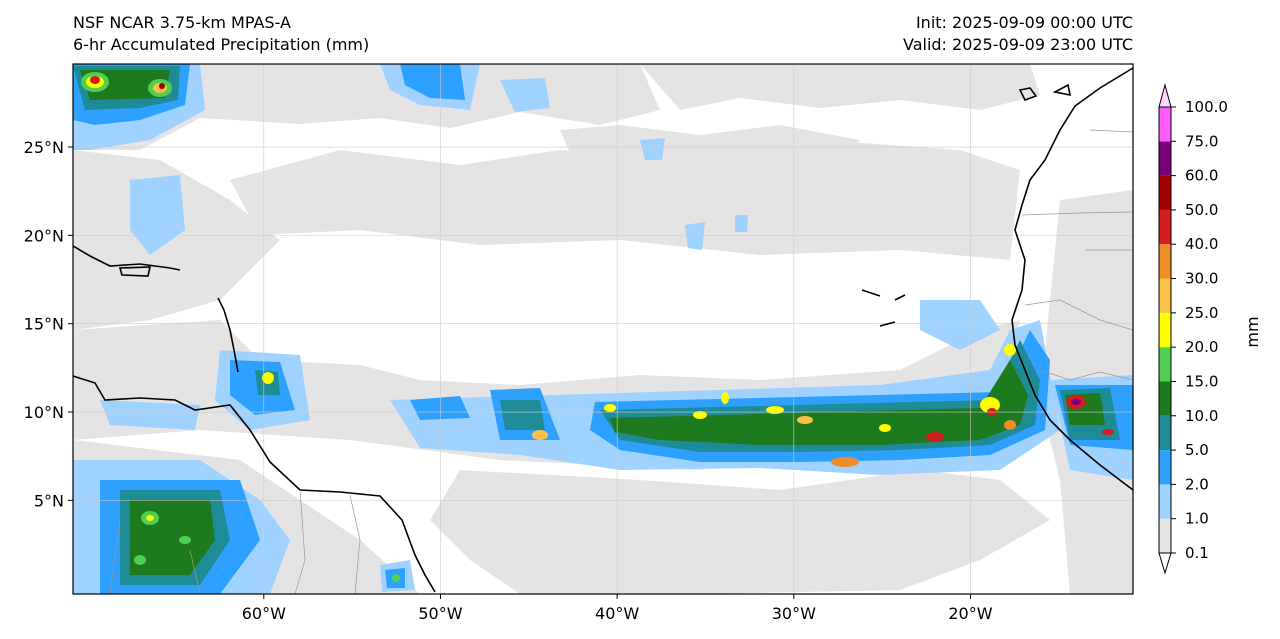 The image size is (1280, 639). Describe the element at coordinates (182, 22) in the screenshot. I see `model-title: NSF NCAR 3.75-km MPAS-A` at that location.